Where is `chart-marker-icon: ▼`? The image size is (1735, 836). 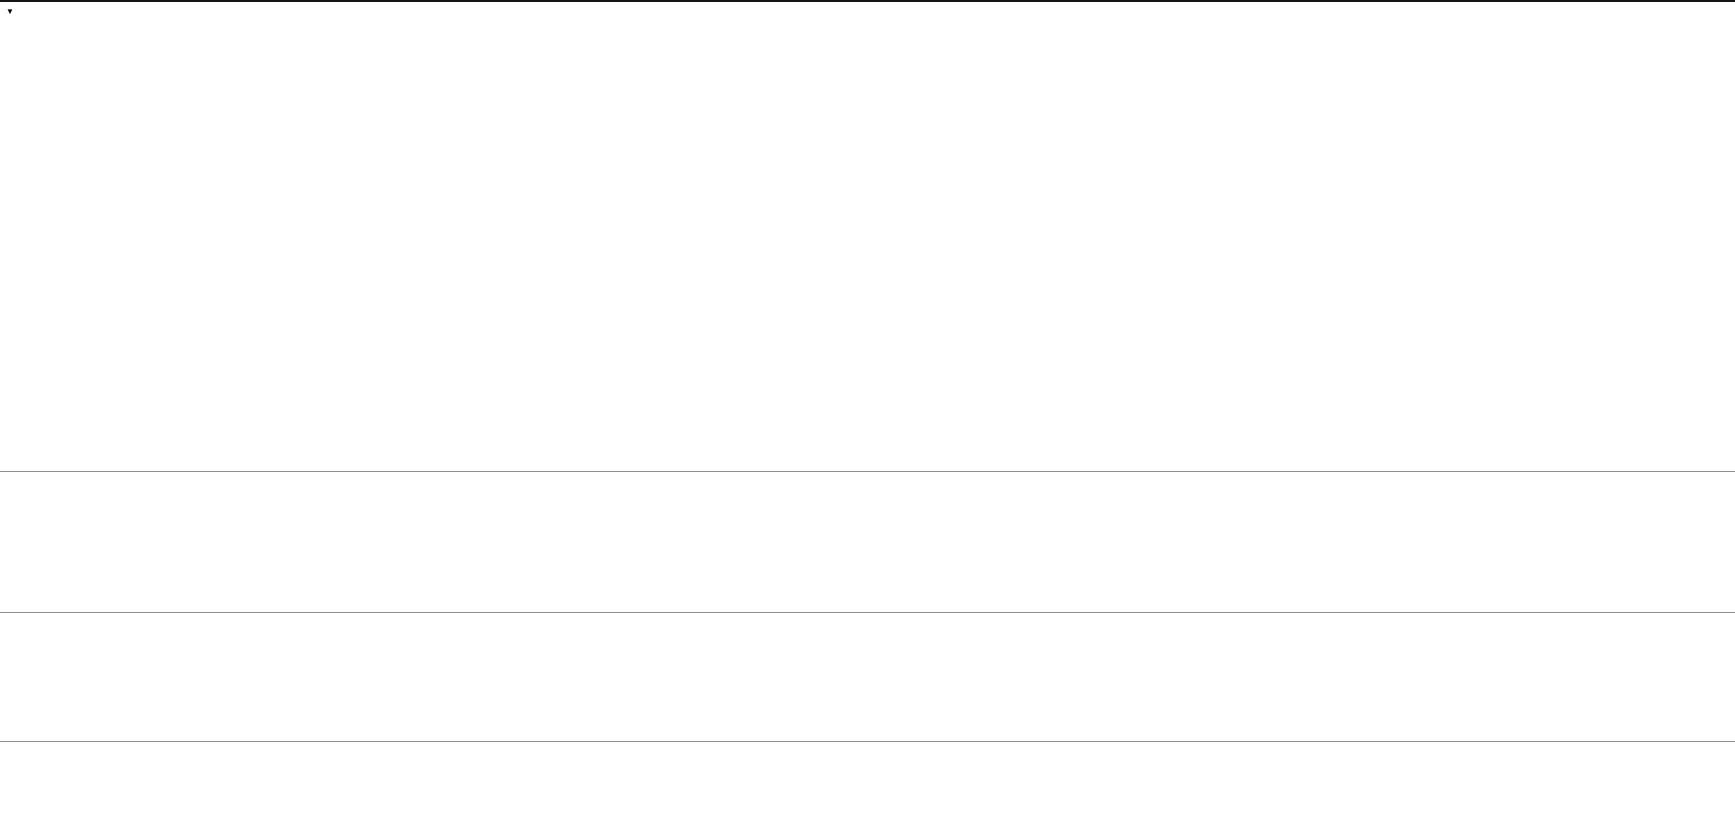 chart-marker-icon: ▼ is located at coordinates (10, 11).